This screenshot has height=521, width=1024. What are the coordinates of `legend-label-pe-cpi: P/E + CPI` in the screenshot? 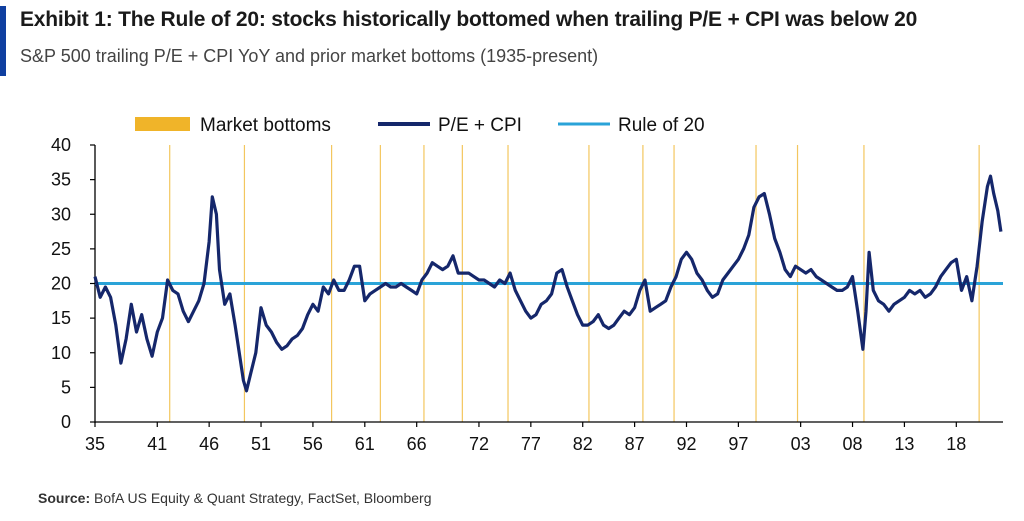 It's located at (480, 125).